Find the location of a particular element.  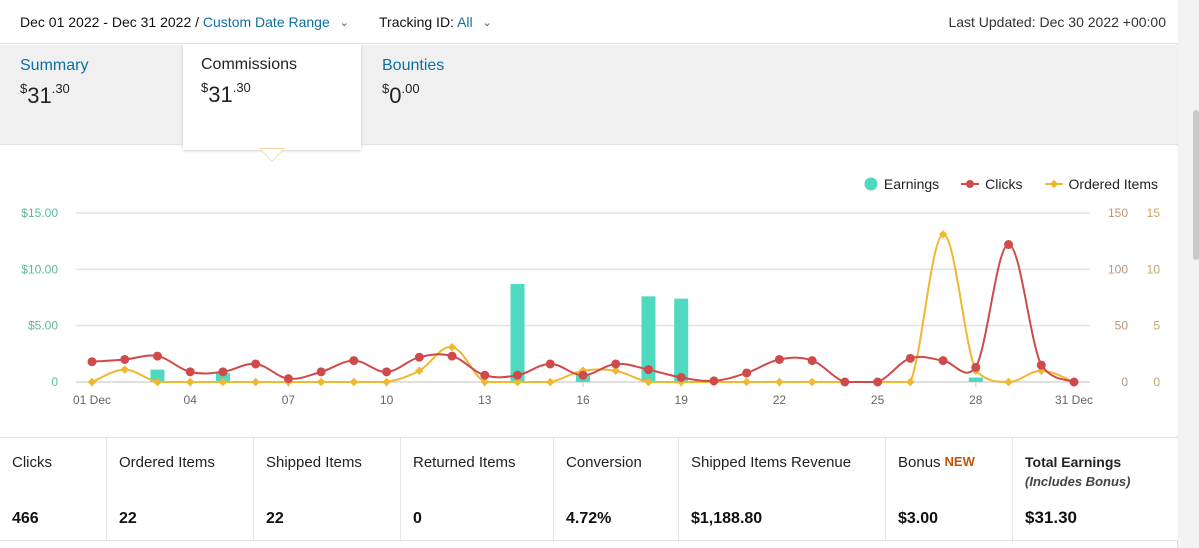

stat-returned-label: Returned Items is located at coordinates (464, 462).